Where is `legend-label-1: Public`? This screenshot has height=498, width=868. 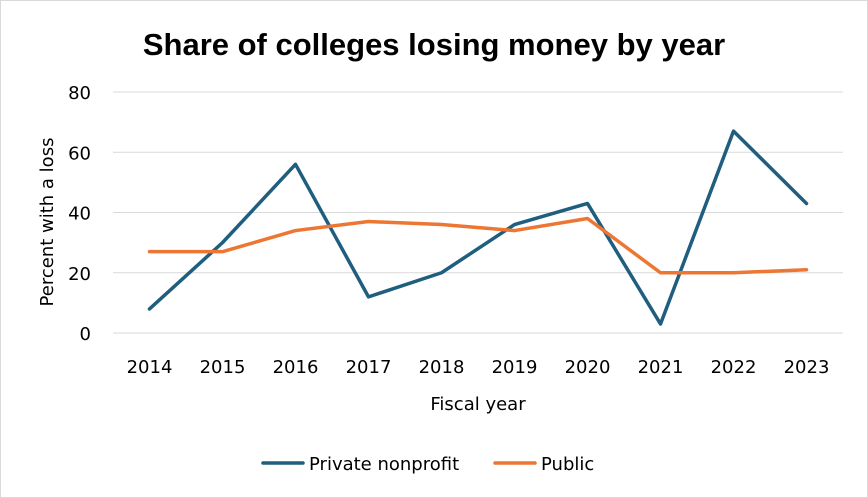 legend-label-1: Public is located at coordinates (567, 464).